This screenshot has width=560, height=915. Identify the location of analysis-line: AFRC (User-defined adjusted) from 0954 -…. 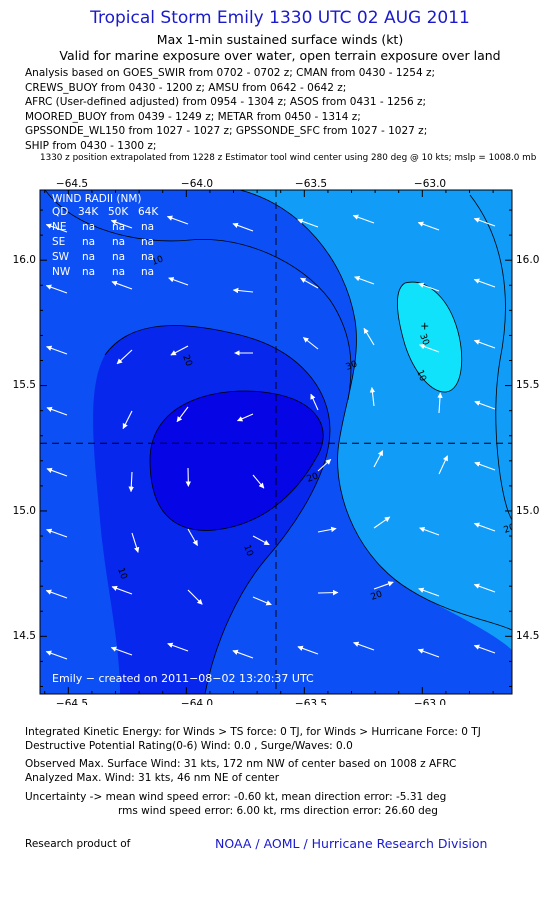
(226, 102).